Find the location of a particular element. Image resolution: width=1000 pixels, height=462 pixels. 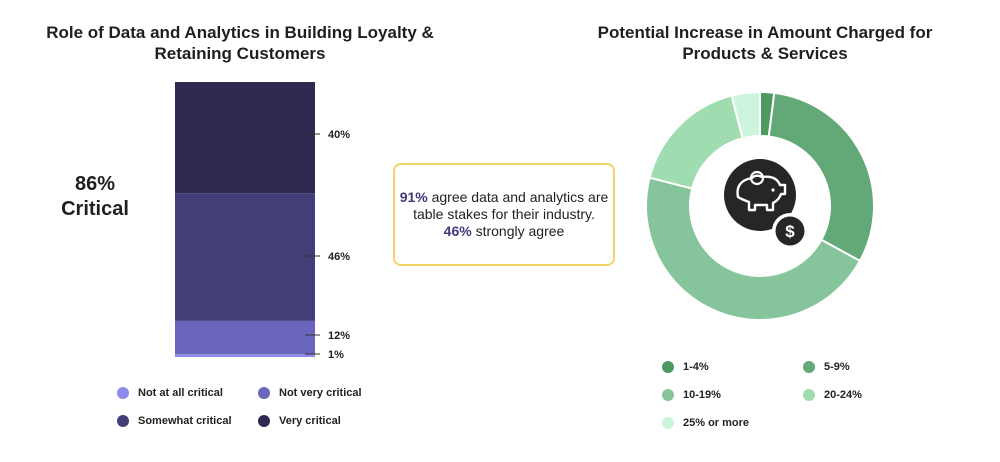

critical-summary-value: 86% is located at coordinates (95, 184).